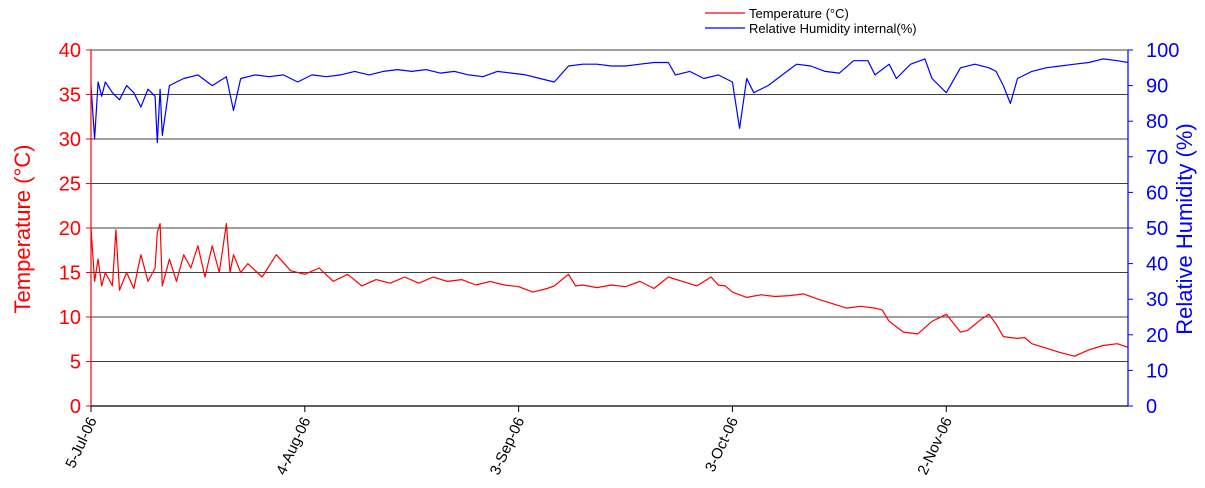 This screenshot has width=1205, height=488. What do you see at coordinates (833, 28) in the screenshot?
I see `legend-label-humidity: Relative Humidity internal(%)` at bounding box center [833, 28].